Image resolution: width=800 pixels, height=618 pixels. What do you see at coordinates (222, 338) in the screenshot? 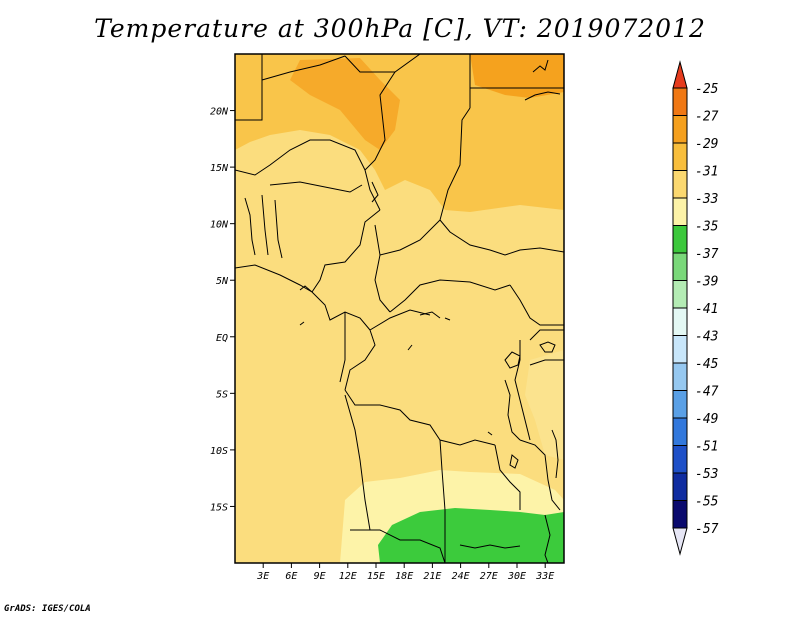
I see `lat-tick-label: EQ` at bounding box center [222, 338].